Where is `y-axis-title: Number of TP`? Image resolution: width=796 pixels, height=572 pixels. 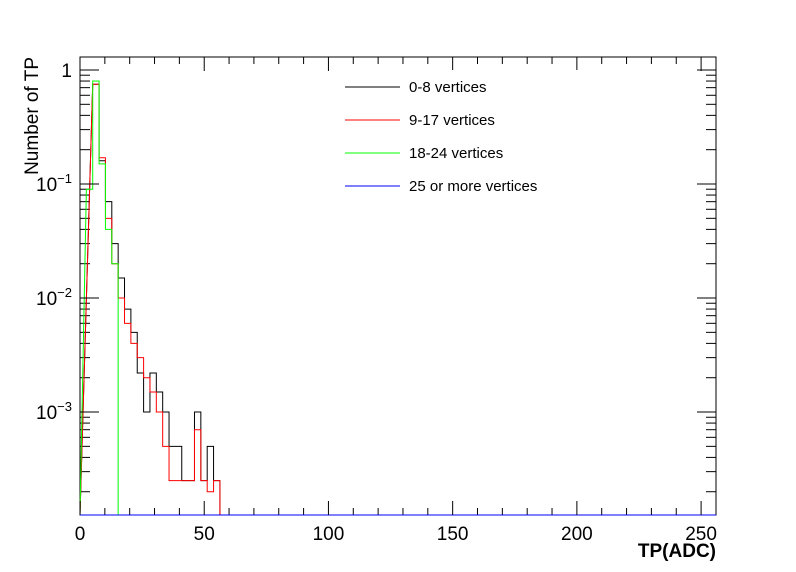
y-axis-title: Number of TP is located at coordinates (32, 116).